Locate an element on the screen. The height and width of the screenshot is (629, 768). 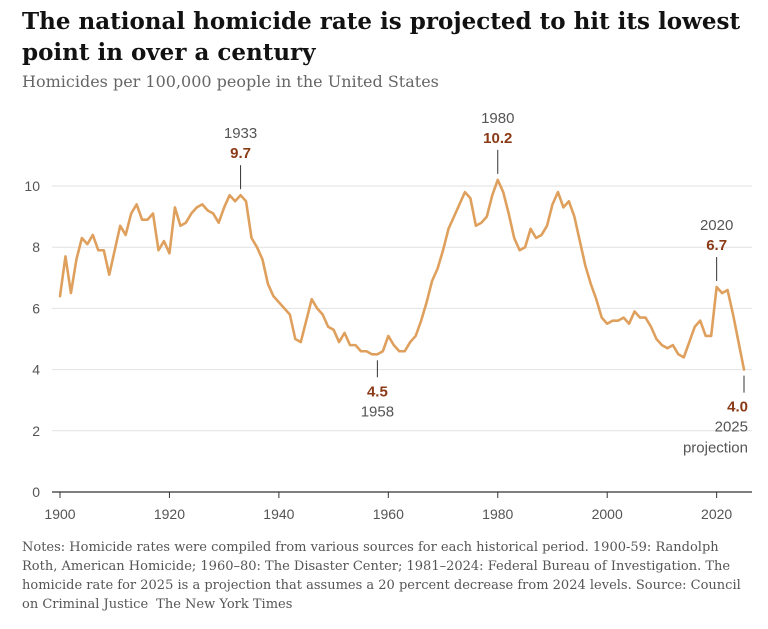
y-tick-label: 10 is located at coordinates (32, 186).